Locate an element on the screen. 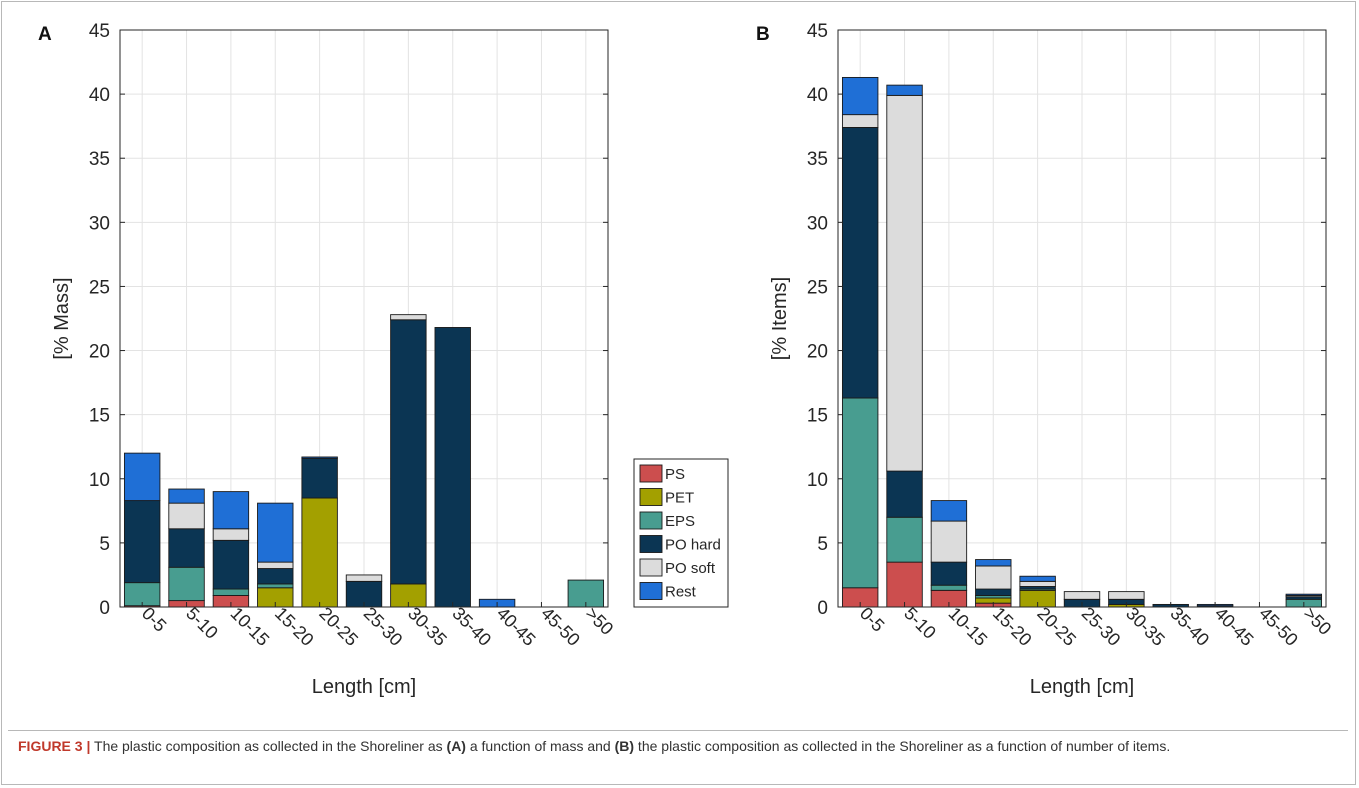  caption-text-2: a function of mass and is located at coordinates (540, 746).